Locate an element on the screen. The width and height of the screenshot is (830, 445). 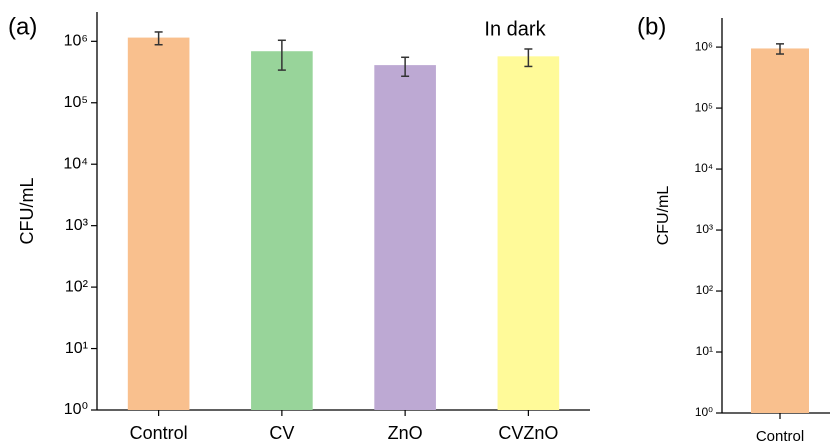
panel-label: (a) is located at coordinates (22, 26).